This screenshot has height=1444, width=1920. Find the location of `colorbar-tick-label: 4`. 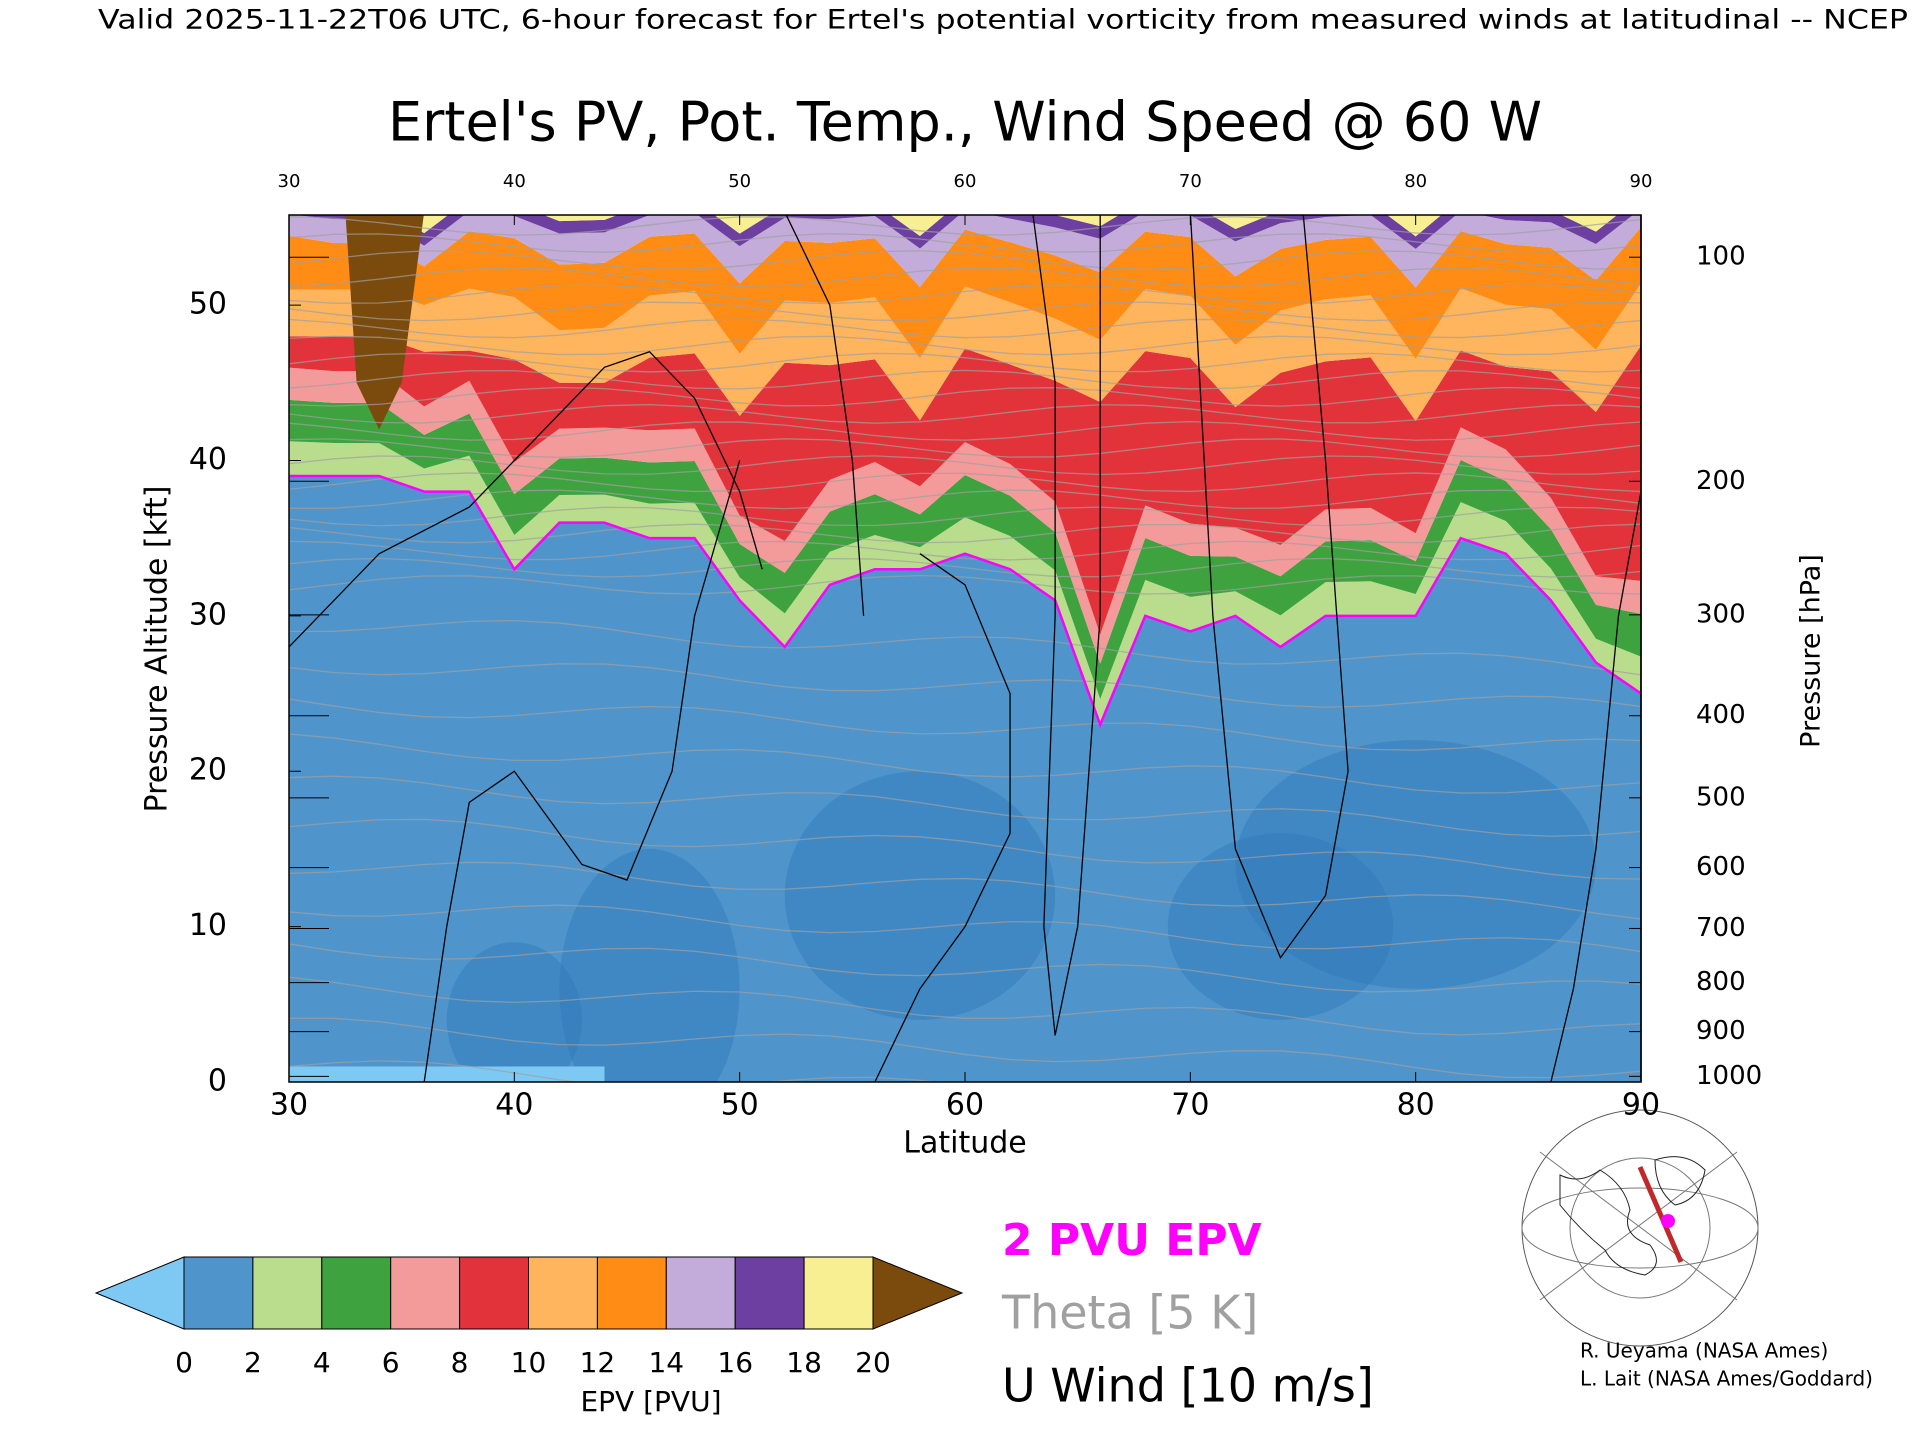

colorbar-tick-label: 4 is located at coordinates (322, 1362).